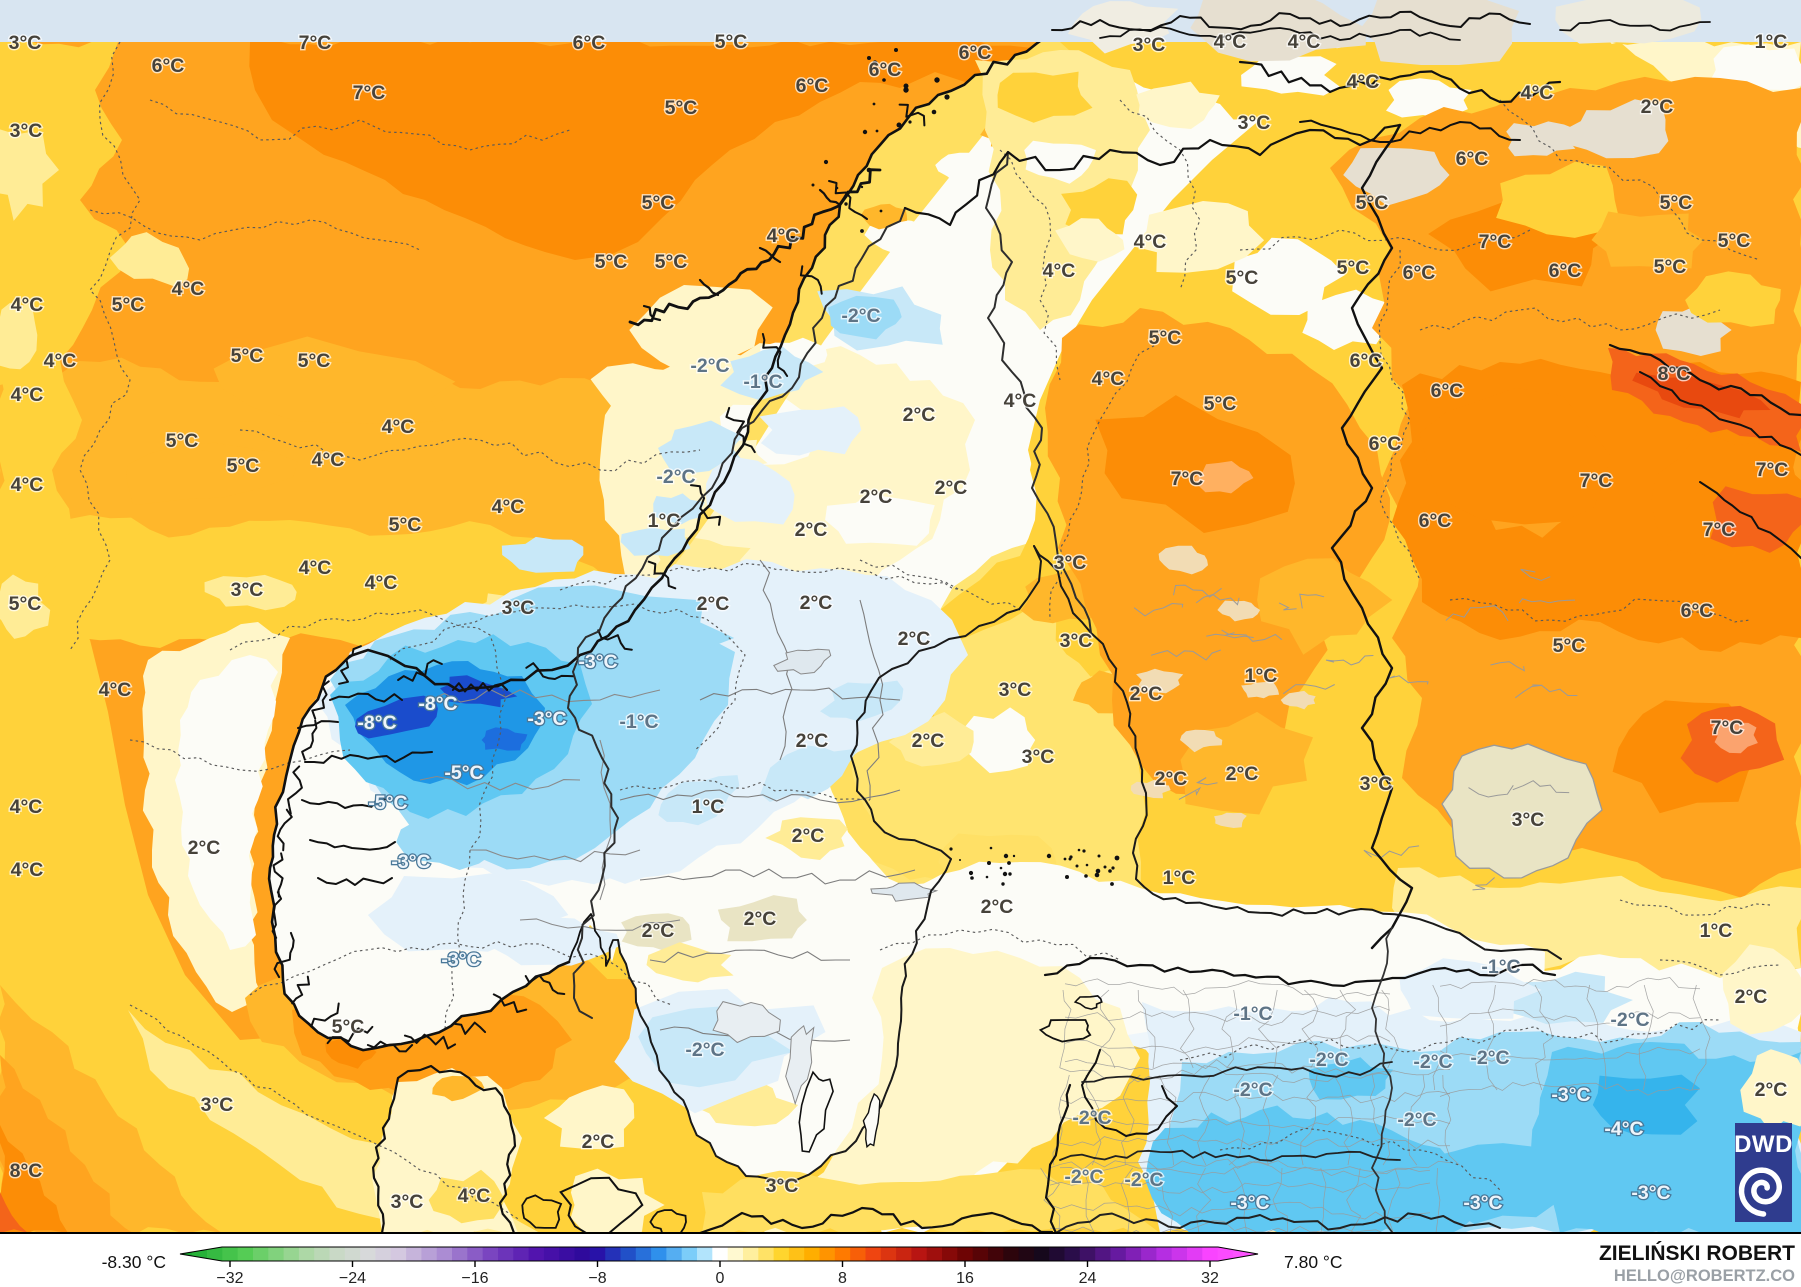 The image size is (1801, 1287). Describe the element at coordinates (1763, 1144) in the screenshot. I see `svg-text: DWD` at that location.